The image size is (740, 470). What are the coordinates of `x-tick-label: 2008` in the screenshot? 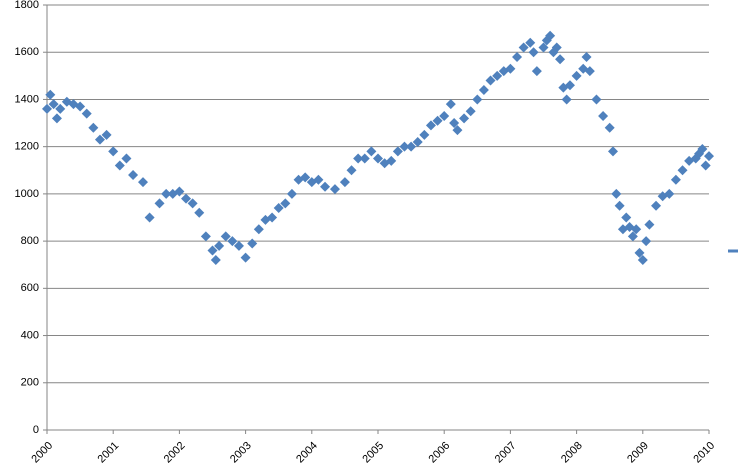 It's located at (572, 453).